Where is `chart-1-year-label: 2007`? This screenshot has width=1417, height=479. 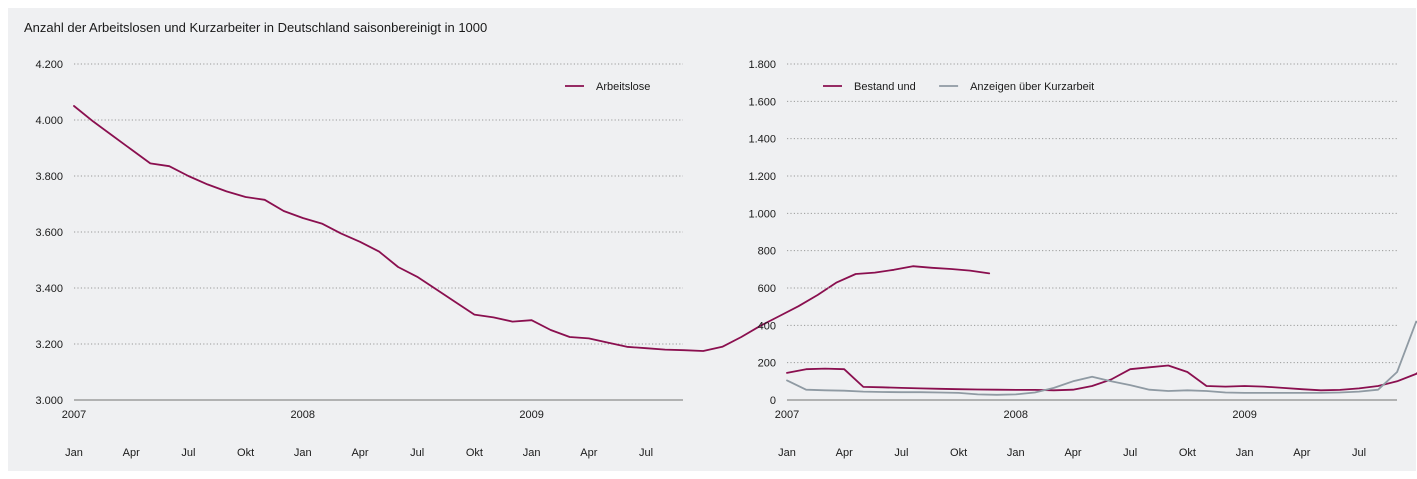 chart-1-year-label: 2007 is located at coordinates (74, 415).